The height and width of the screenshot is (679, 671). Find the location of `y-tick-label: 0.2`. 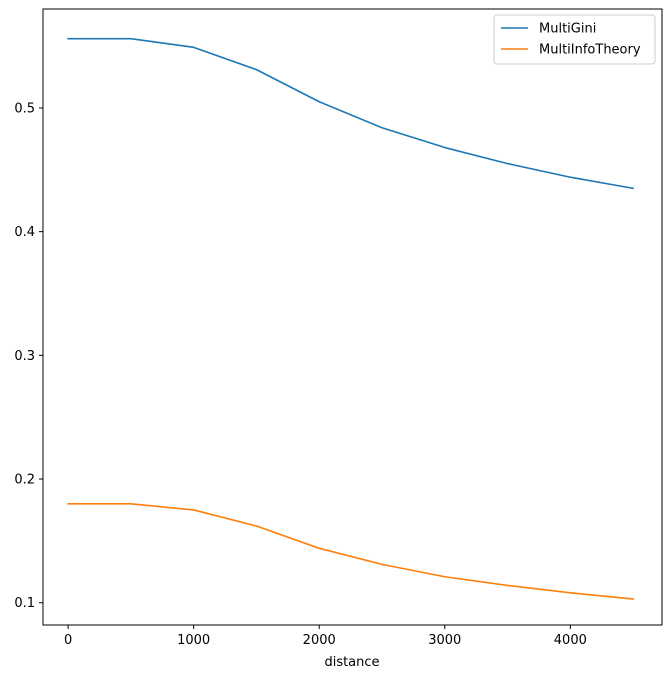

y-tick-label: 0.2 is located at coordinates (24, 480).